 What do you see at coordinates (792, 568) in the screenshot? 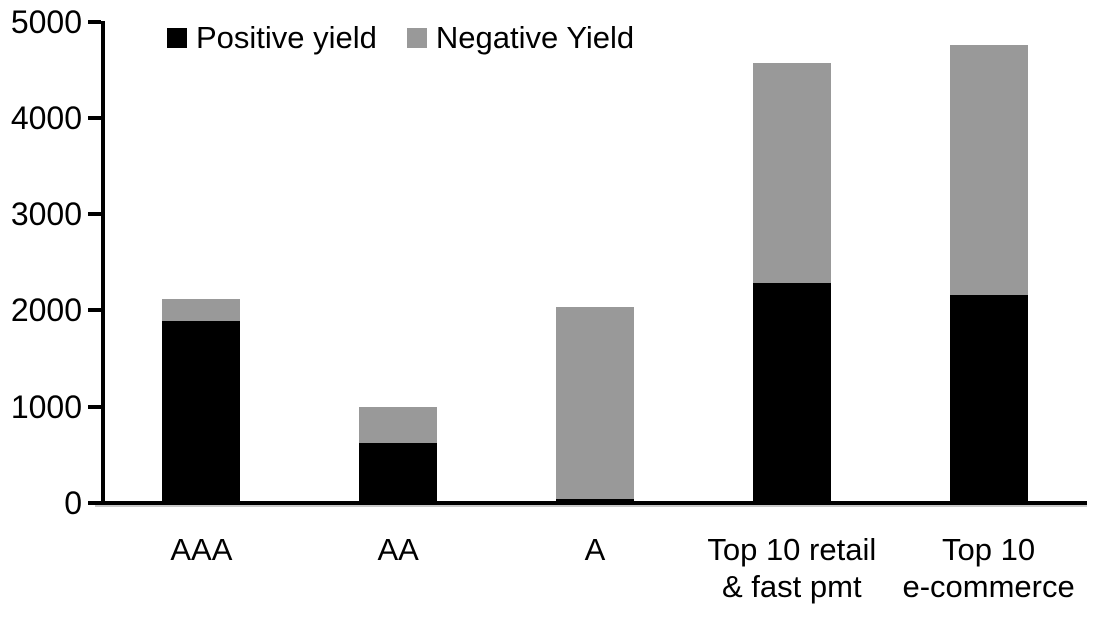
I see `x-axis-label-top-10-retail-fast-pmt: Top 10 retail & fast pmt` at bounding box center [792, 568].